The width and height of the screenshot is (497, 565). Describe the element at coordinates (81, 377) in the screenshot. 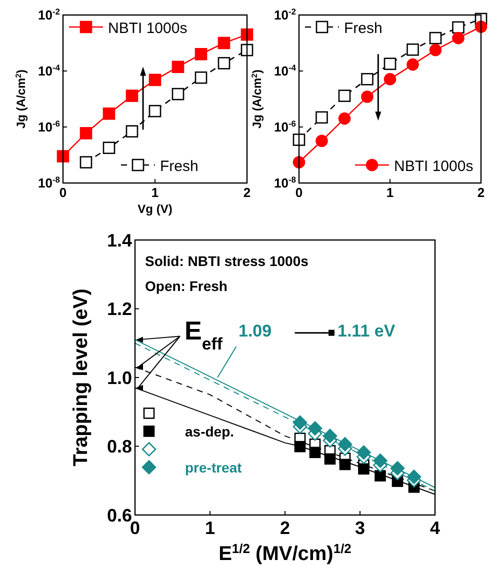

I see `y-axis-title: Trapping level (eV)` at that location.